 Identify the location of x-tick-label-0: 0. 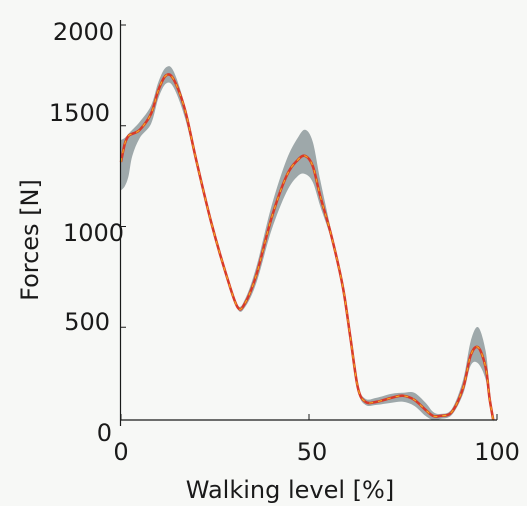
(120, 452).